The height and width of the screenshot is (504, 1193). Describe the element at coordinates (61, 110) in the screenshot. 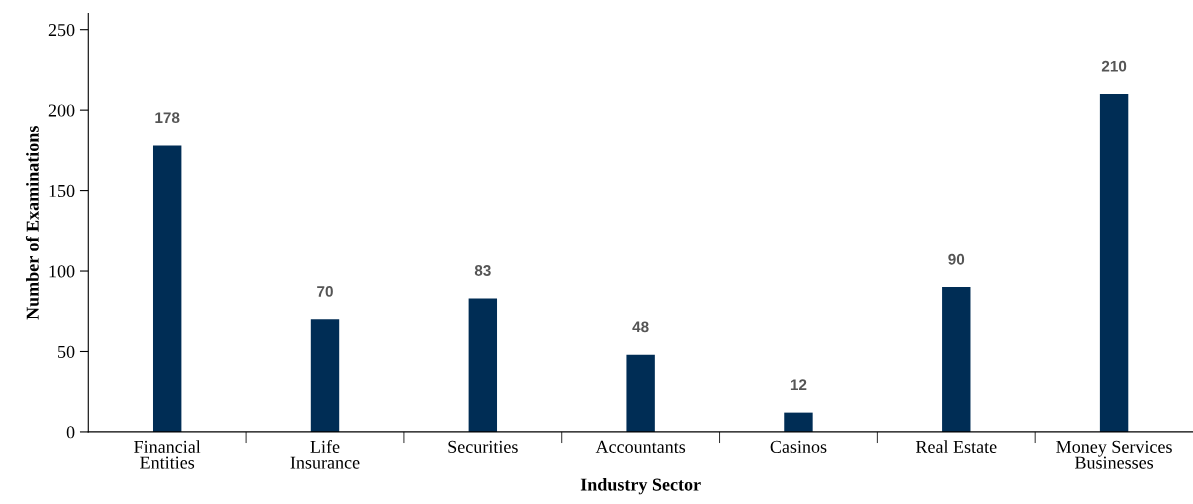

I see `y-tick-label: 200` at that location.